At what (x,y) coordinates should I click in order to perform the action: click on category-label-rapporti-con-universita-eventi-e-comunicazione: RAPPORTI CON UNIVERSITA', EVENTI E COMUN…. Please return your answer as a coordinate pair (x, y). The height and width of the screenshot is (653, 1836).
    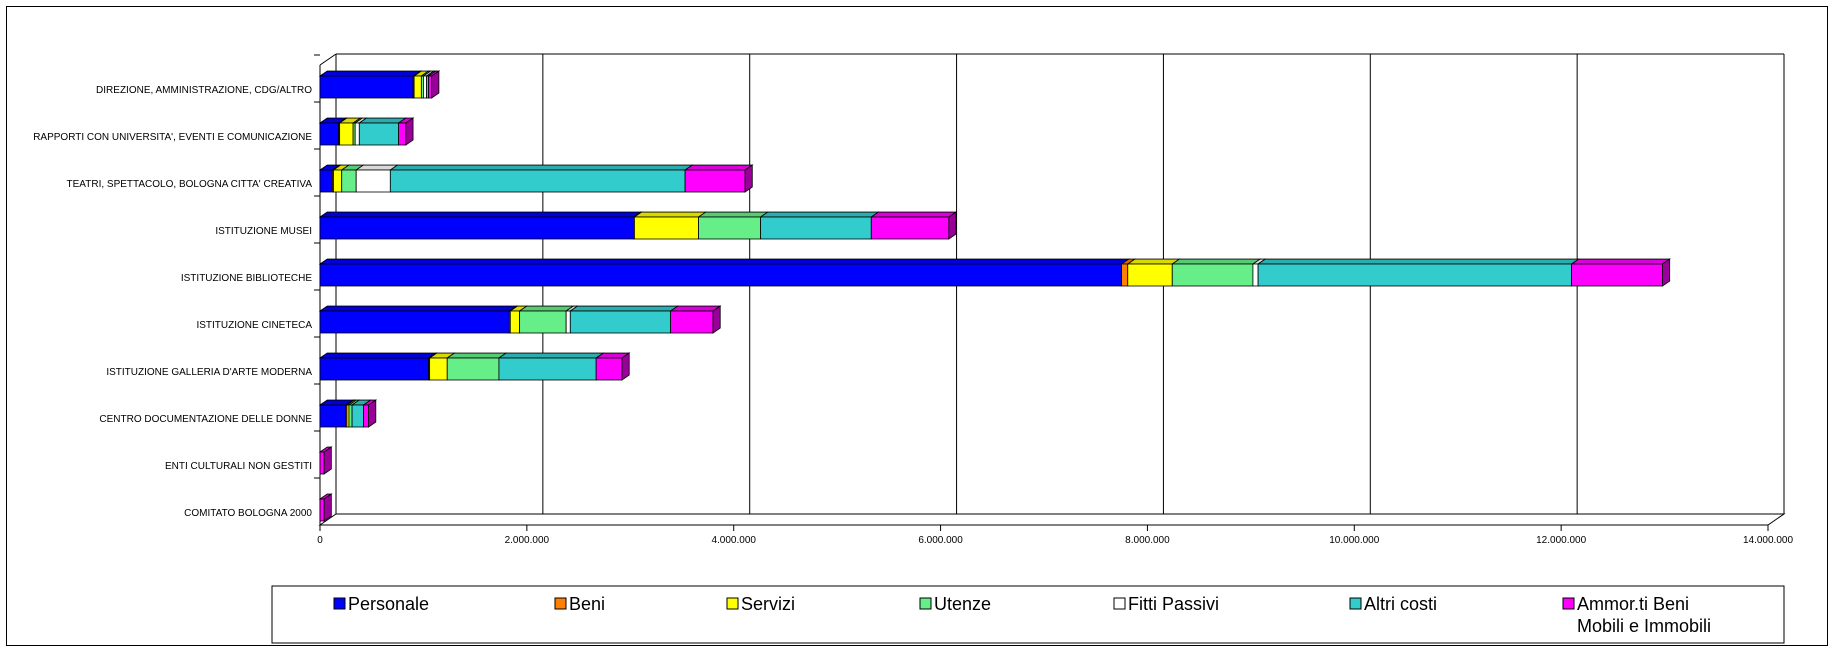
    Looking at the image, I should click on (172, 137).